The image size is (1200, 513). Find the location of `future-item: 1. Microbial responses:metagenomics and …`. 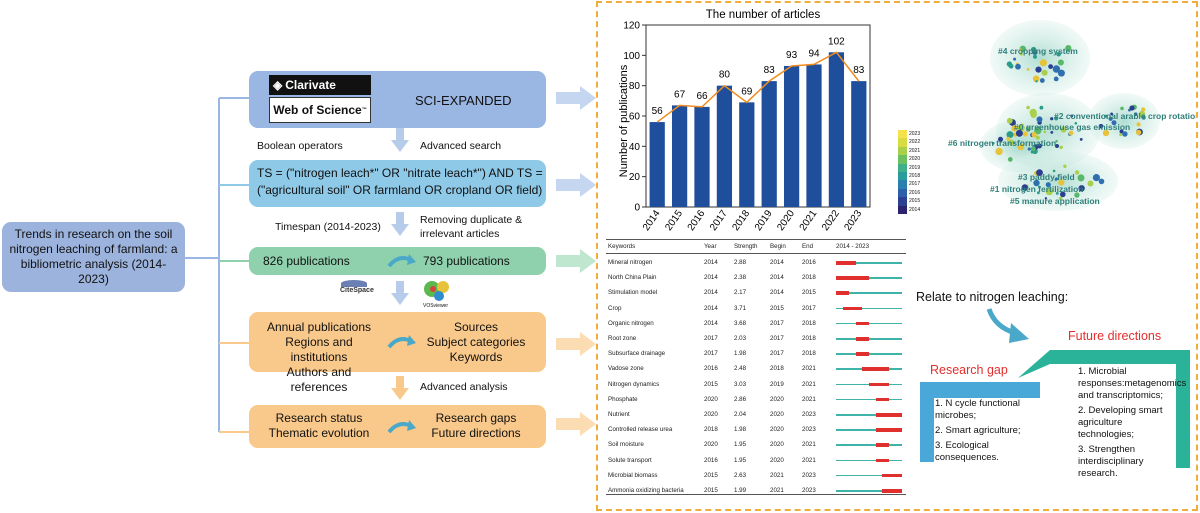

future-item: 1. Microbial responses:metagenomics and … is located at coordinates (1132, 383).